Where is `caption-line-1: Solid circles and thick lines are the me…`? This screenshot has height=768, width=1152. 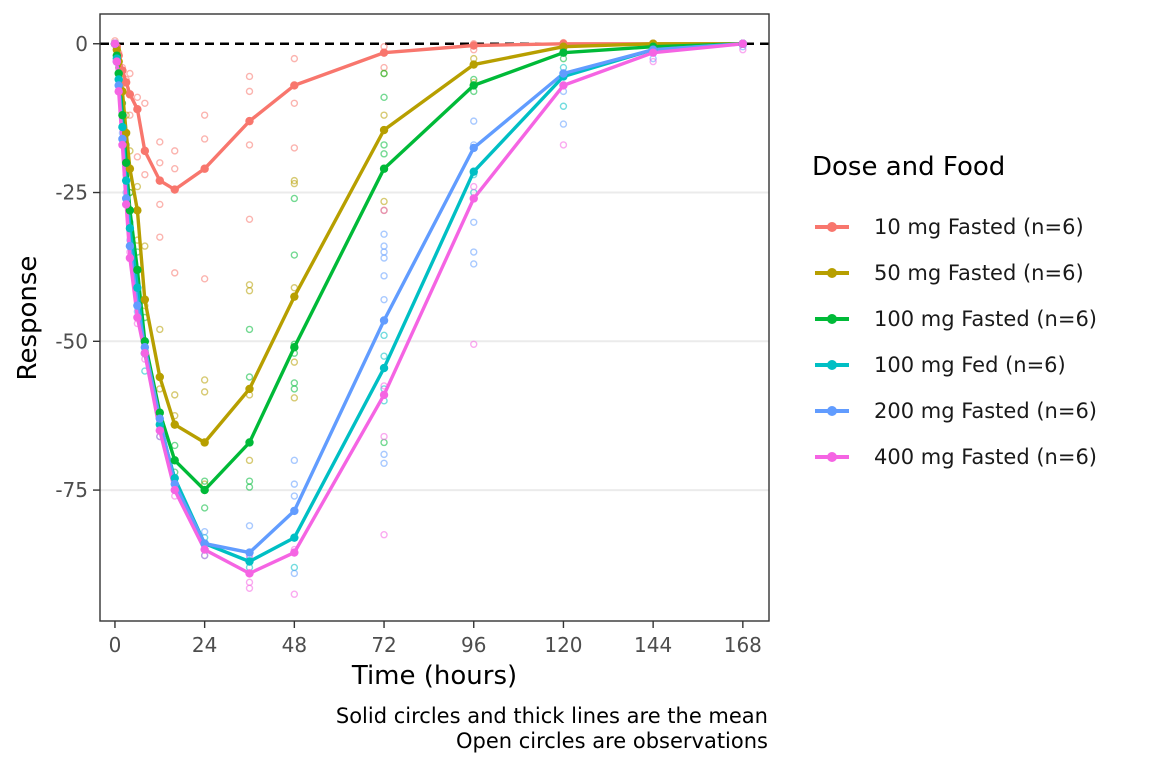
caption-line-1: Solid circles and thick lines are the me… is located at coordinates (551, 716).